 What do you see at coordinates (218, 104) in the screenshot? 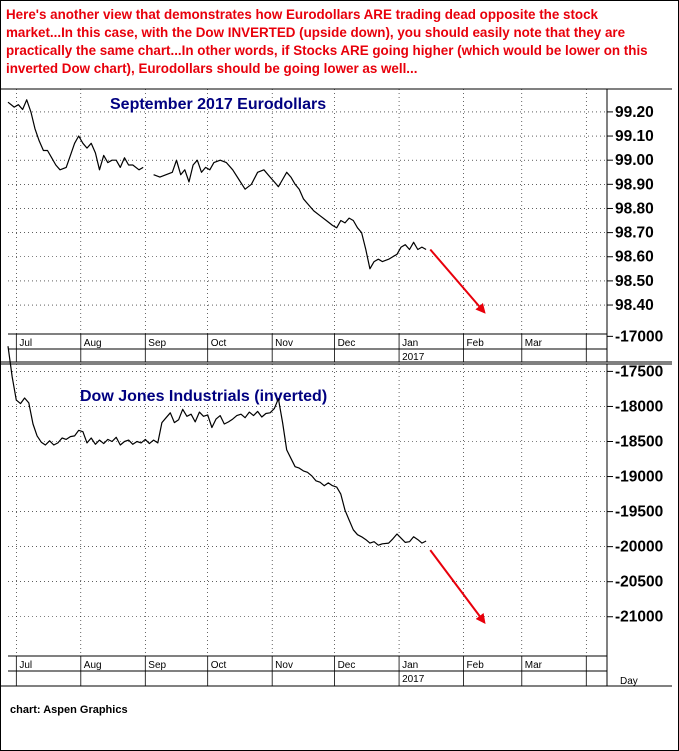
I see `panel-title: September 2017 Eurodollars` at bounding box center [218, 104].